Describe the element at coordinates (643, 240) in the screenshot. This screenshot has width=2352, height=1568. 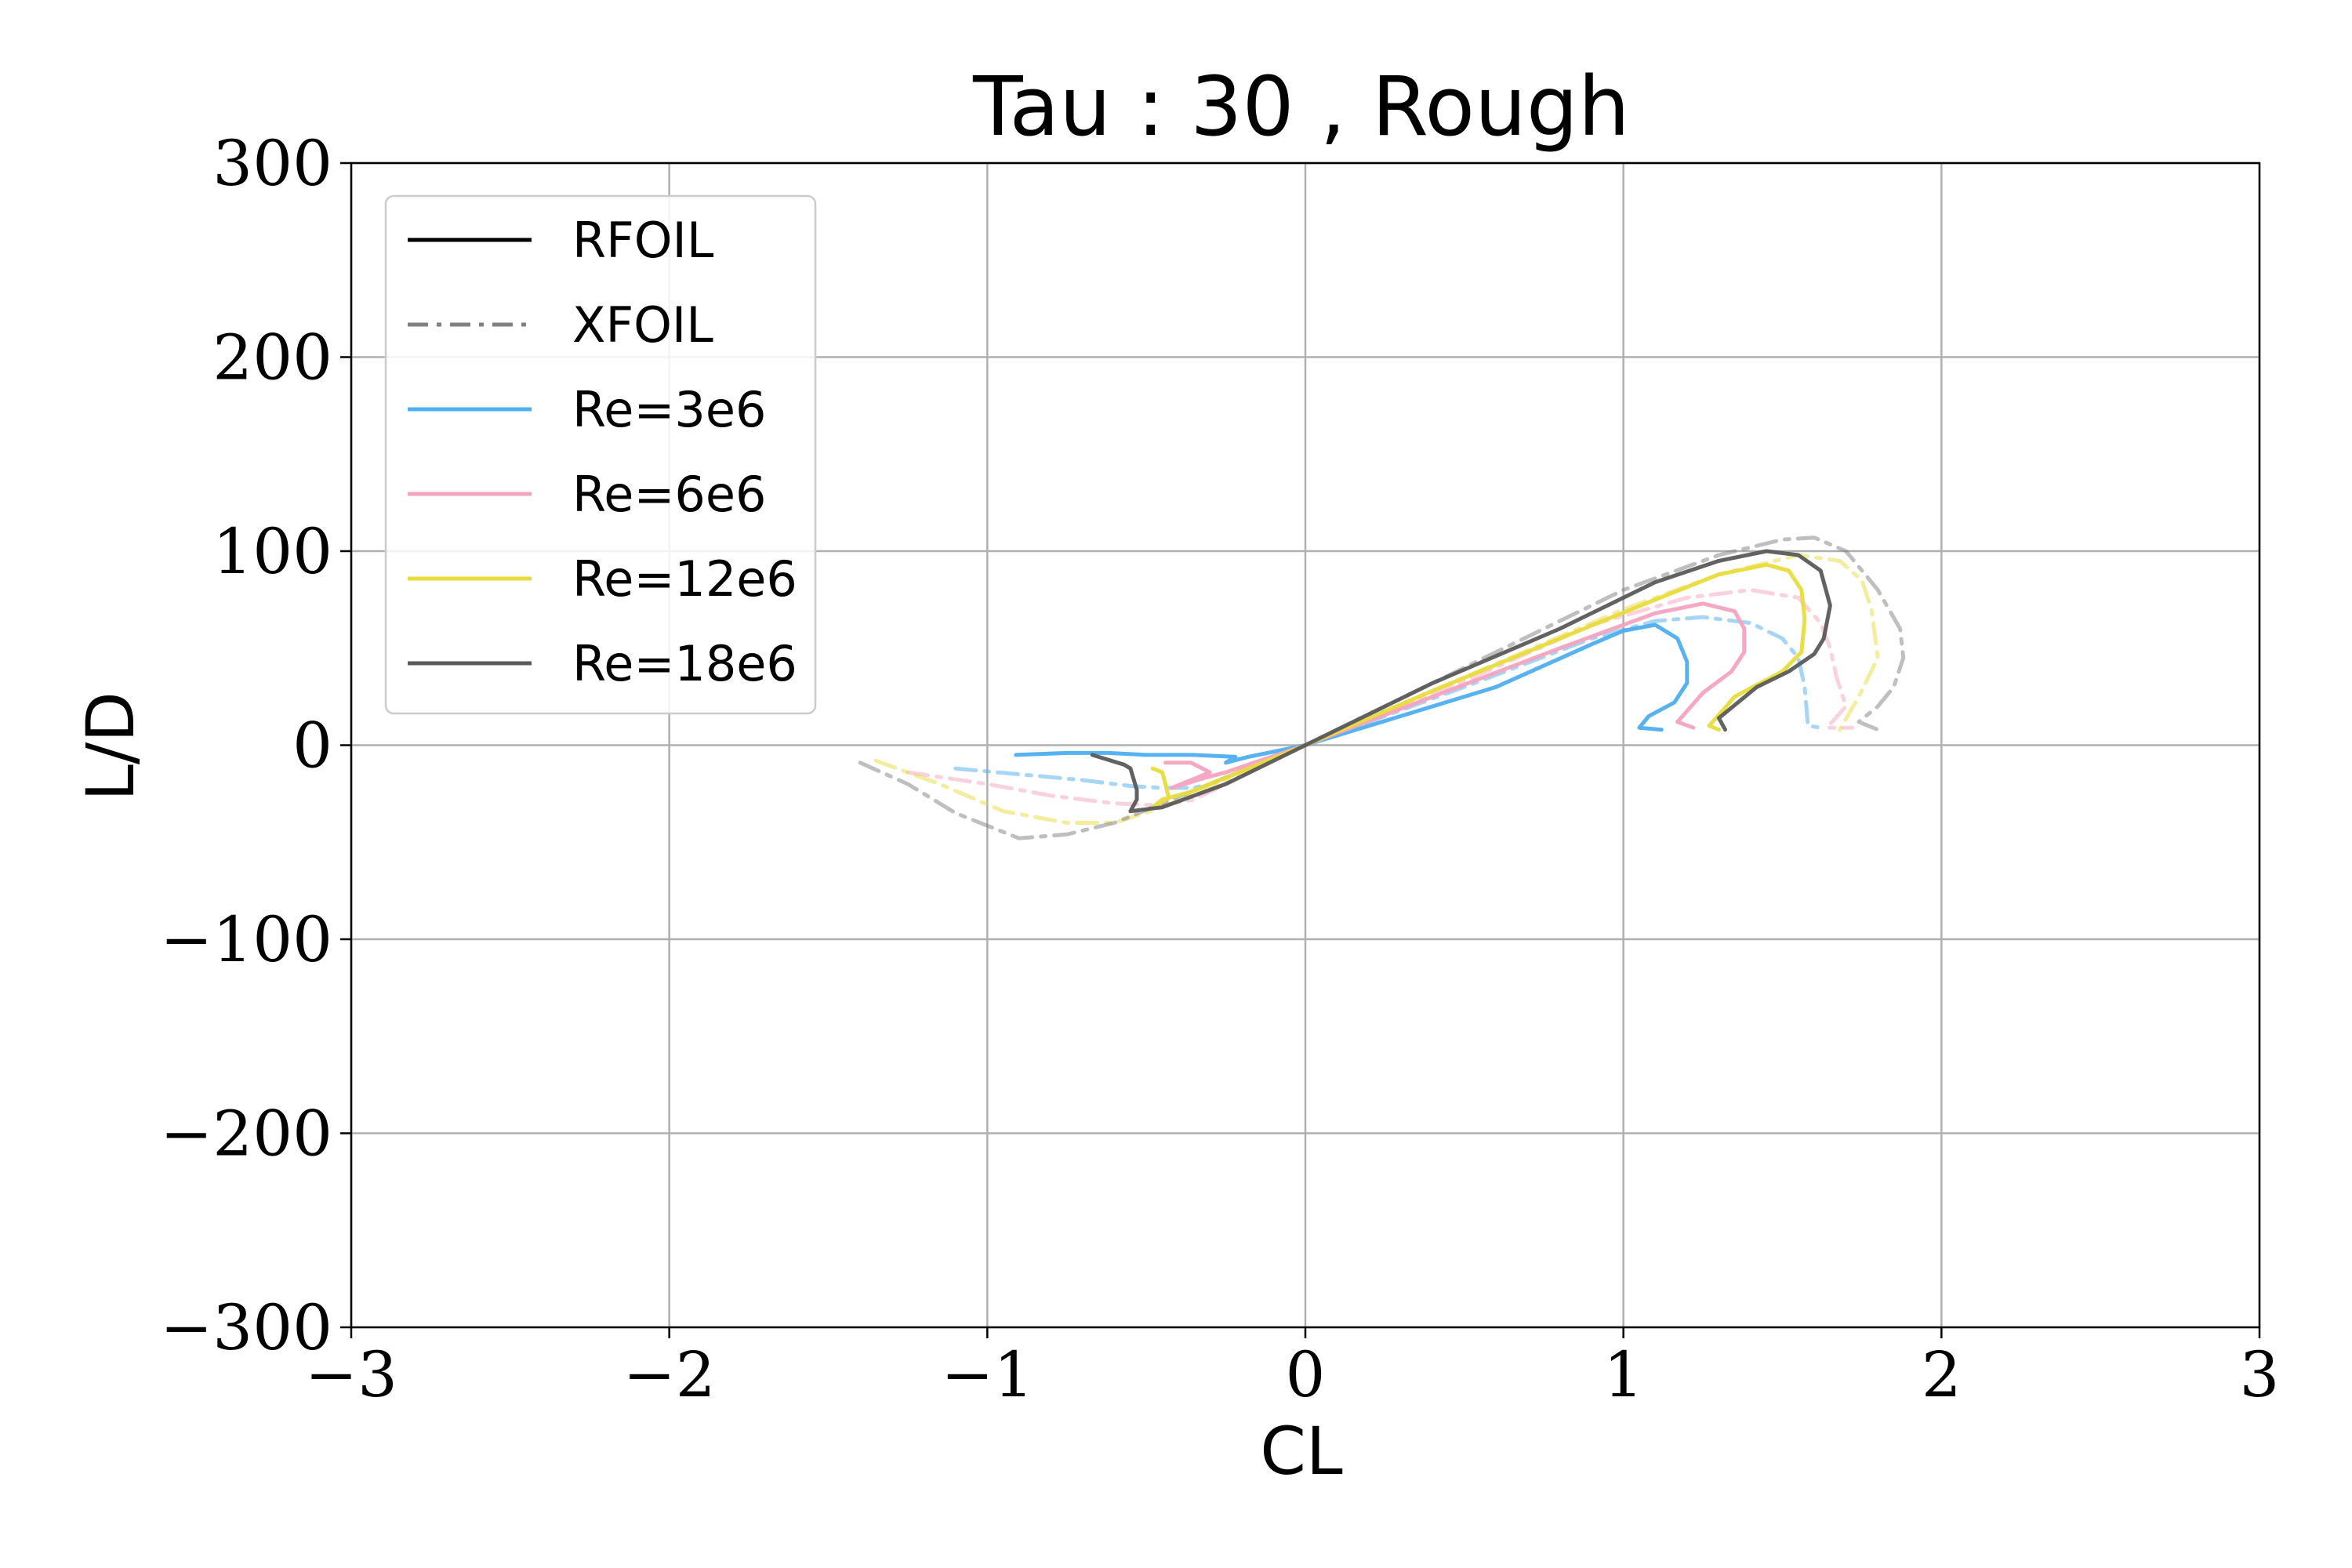
I see `legend-label: RFOIL` at that location.